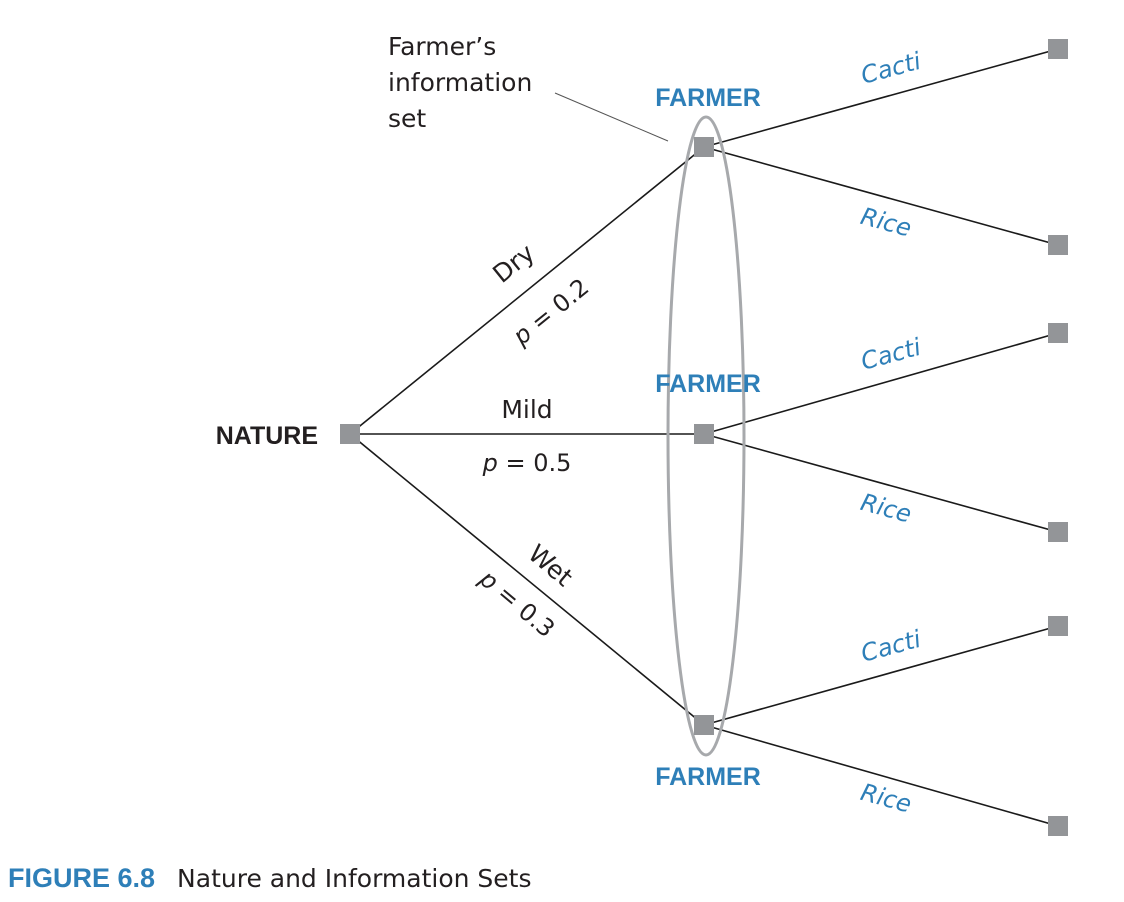 Image resolution: width=1124 pixels, height=902 pixels. What do you see at coordinates (551, 565) in the screenshot?
I see `branch-label-wet: Wet` at bounding box center [551, 565].